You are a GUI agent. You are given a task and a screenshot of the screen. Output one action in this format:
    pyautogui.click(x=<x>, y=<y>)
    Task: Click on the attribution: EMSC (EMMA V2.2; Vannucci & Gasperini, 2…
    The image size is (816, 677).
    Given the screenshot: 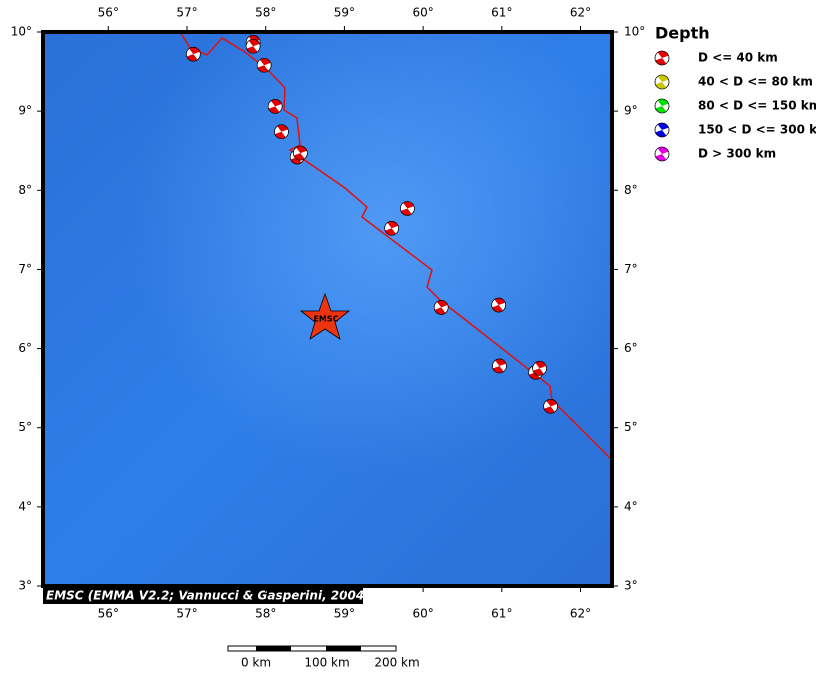 What is the action you would take?
    pyautogui.click(x=208, y=596)
    